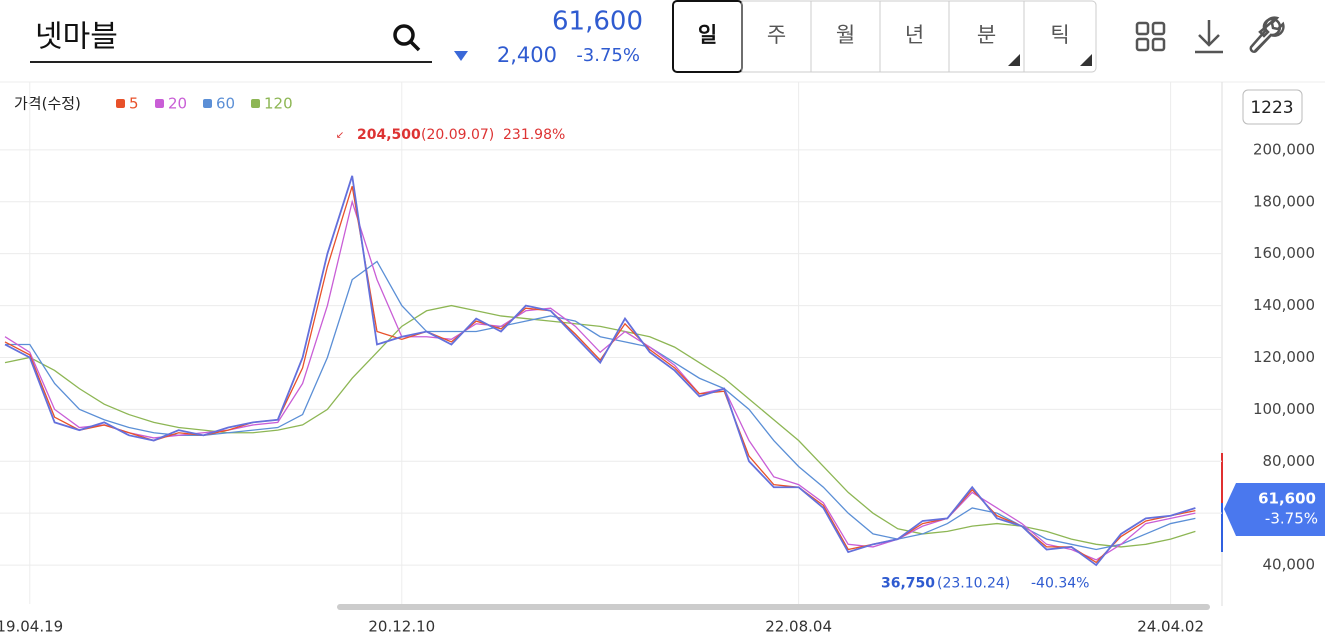  What do you see at coordinates (76, 37) in the screenshot?
I see `stock-name: 넷마블` at bounding box center [76, 37].